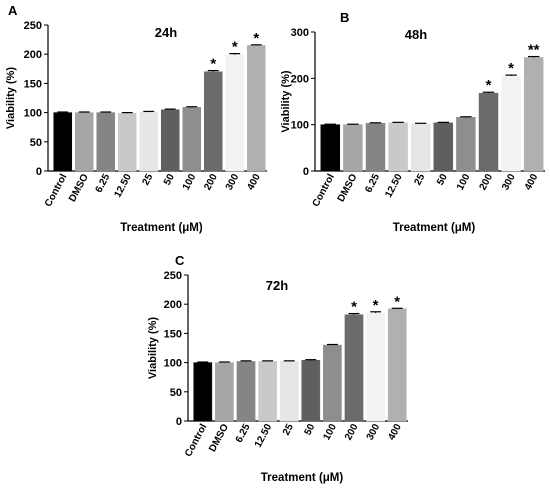 Image resolution: width=550 pixels, height=489 pixels. I want to click on chart-title: 48h, so click(416, 34).